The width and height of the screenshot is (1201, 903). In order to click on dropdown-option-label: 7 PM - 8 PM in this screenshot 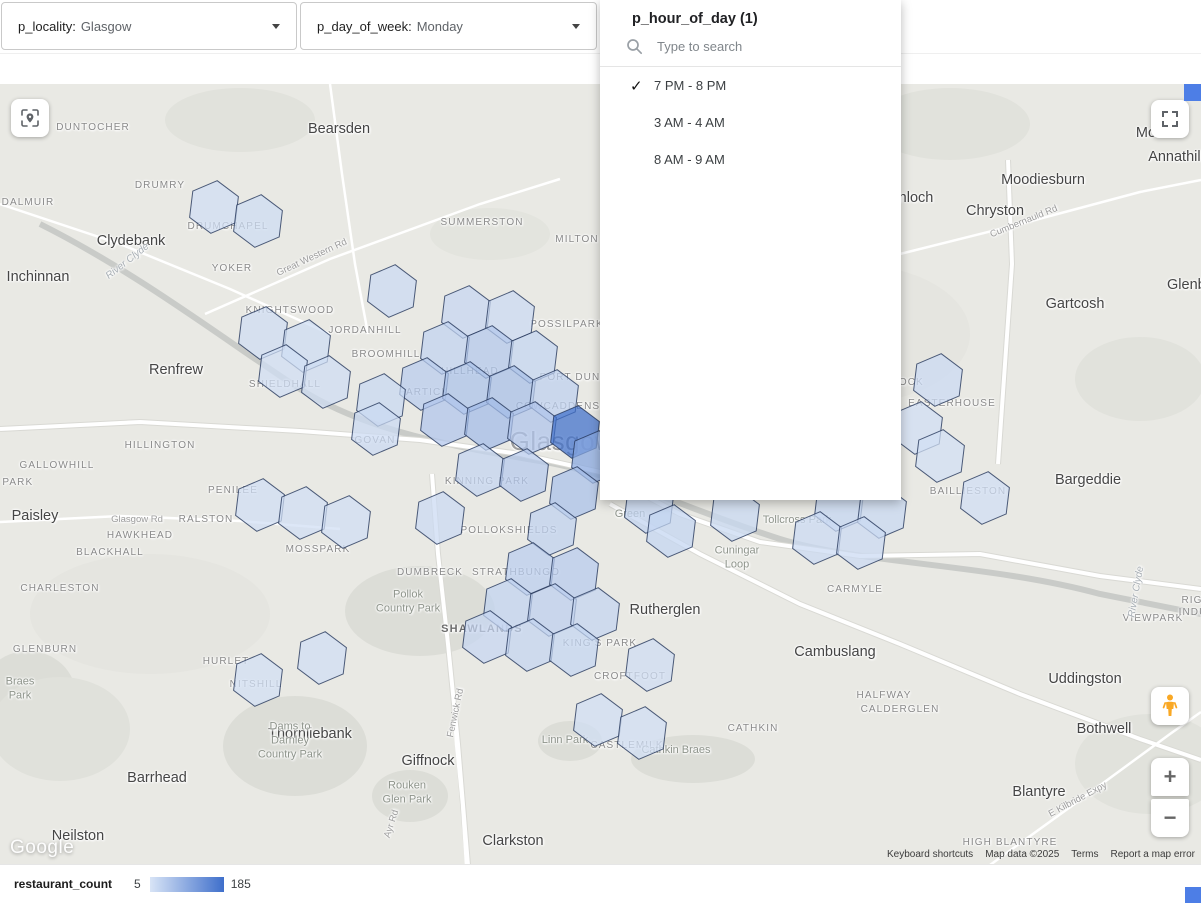, I will do `click(690, 85)`.